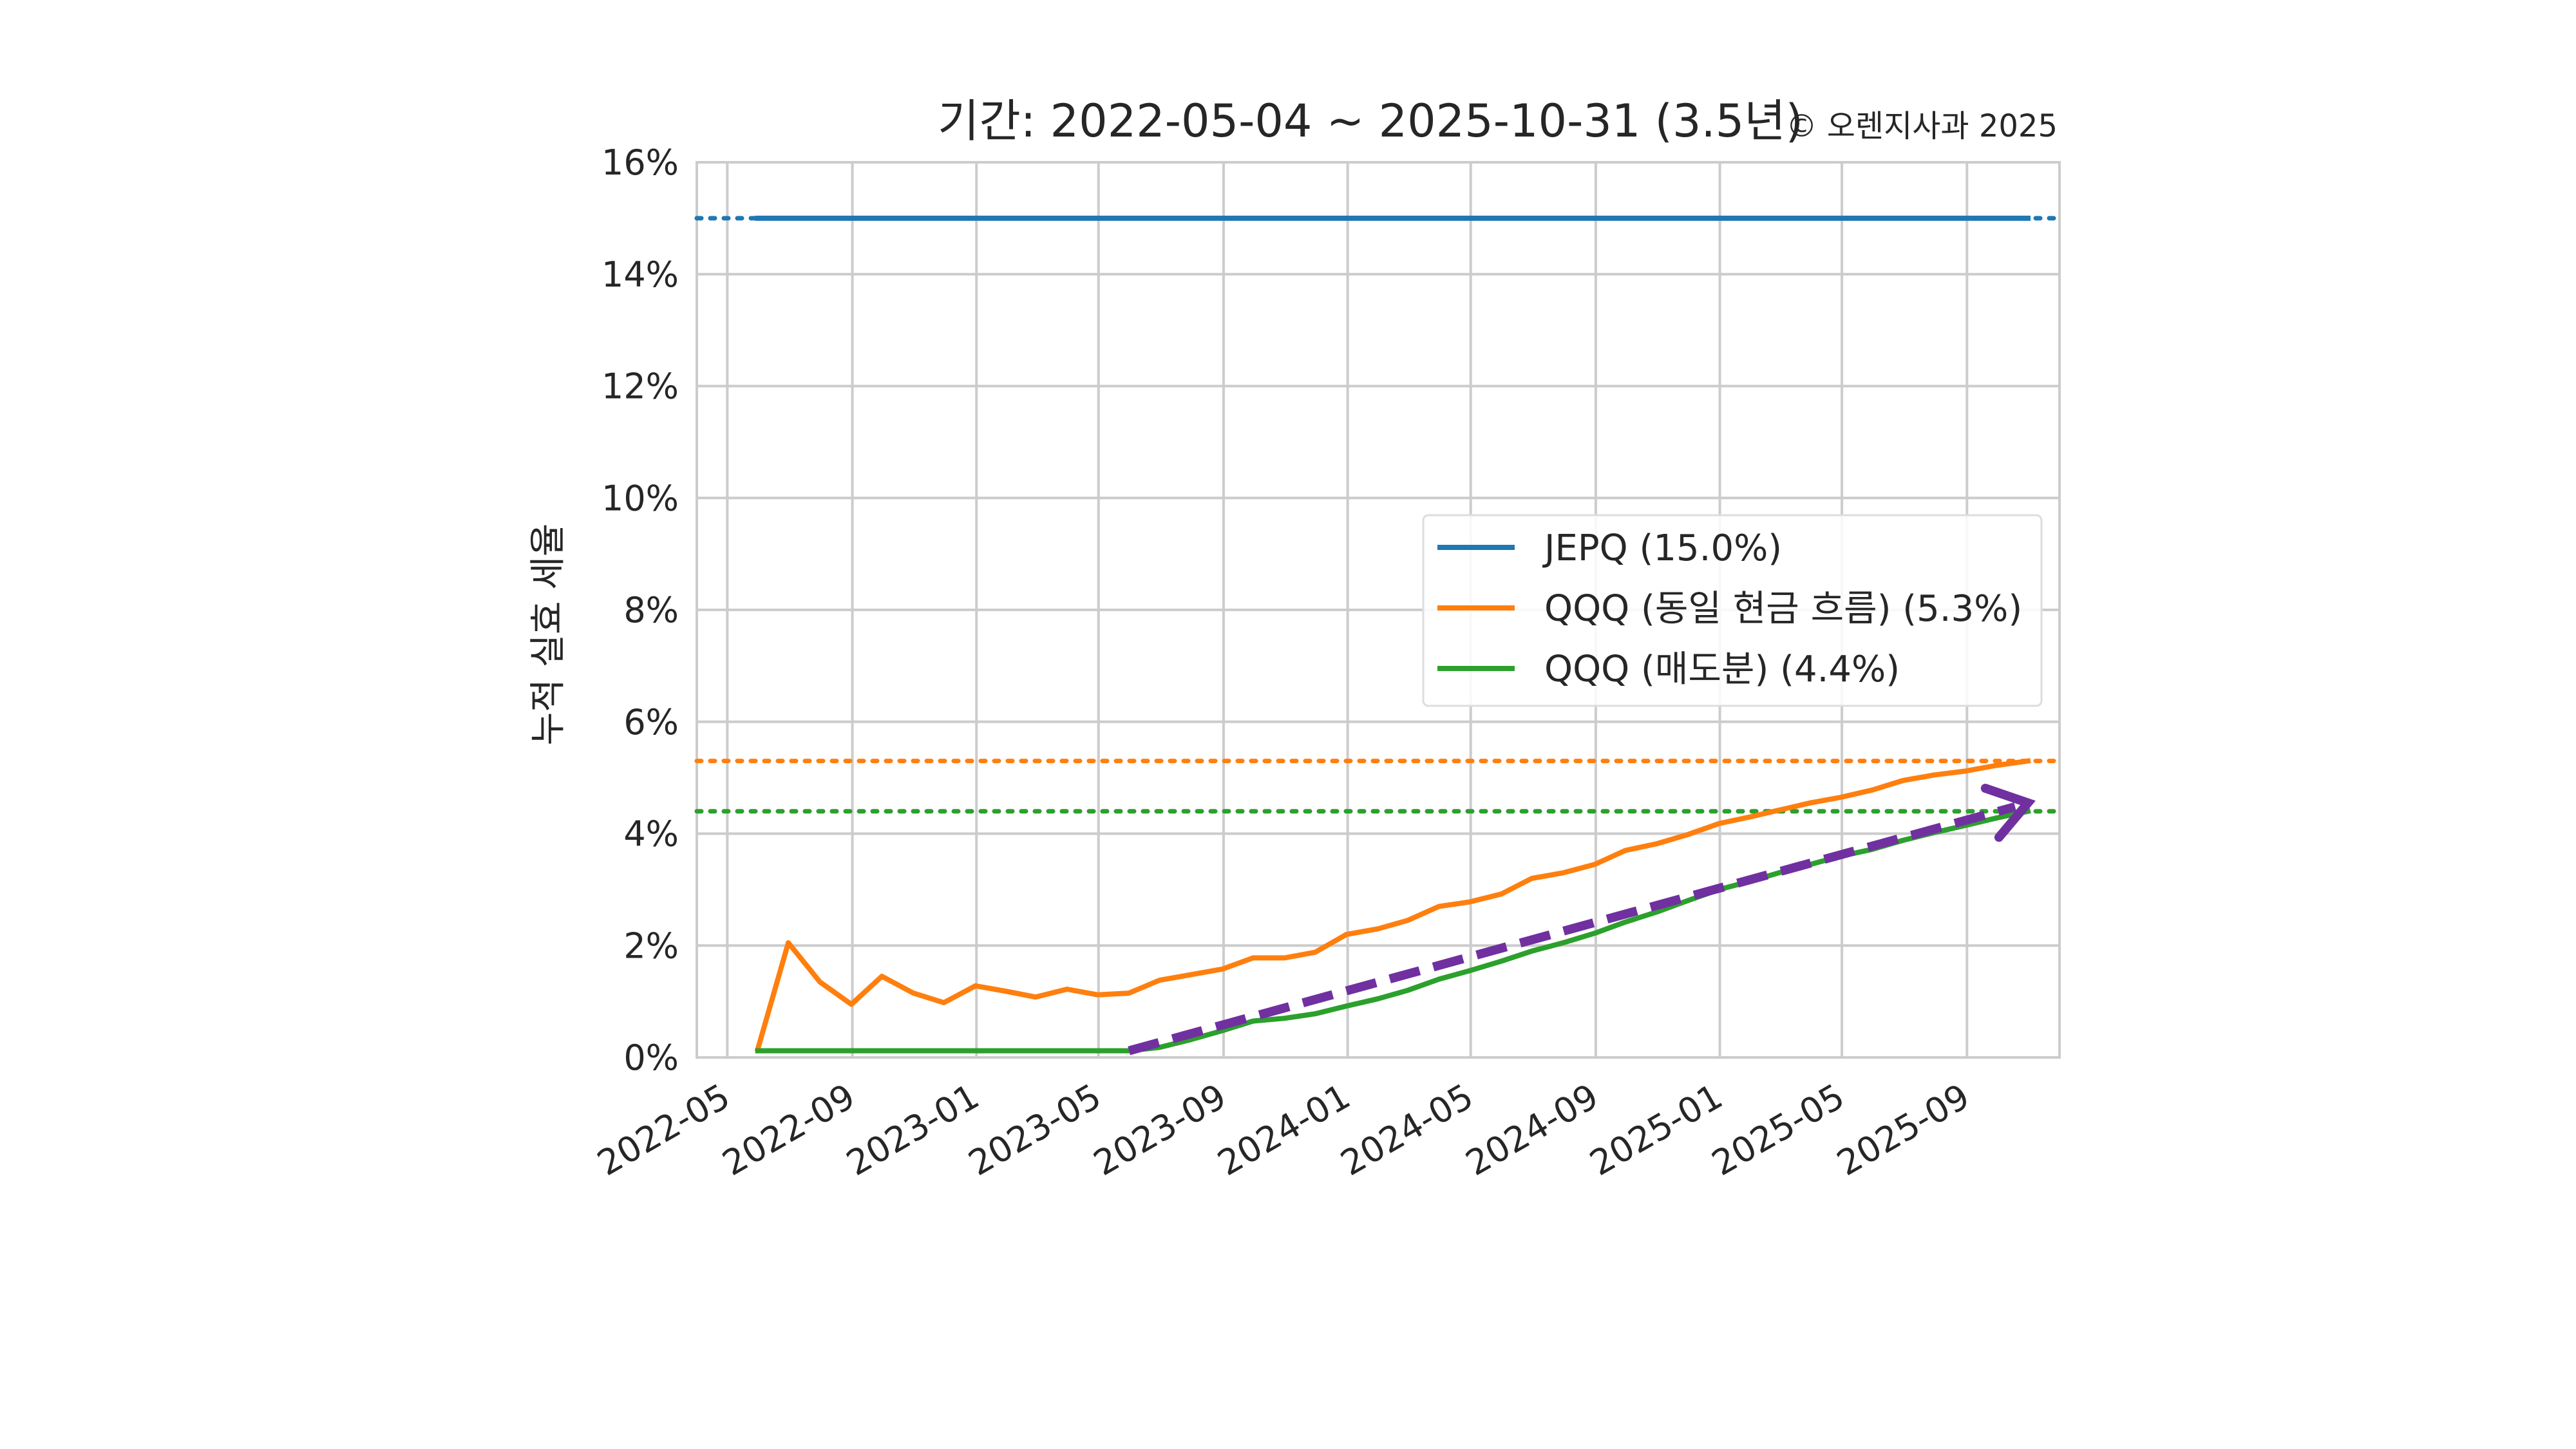  I want to click on x-tick-label: 2024-05, so click(1407, 1130).